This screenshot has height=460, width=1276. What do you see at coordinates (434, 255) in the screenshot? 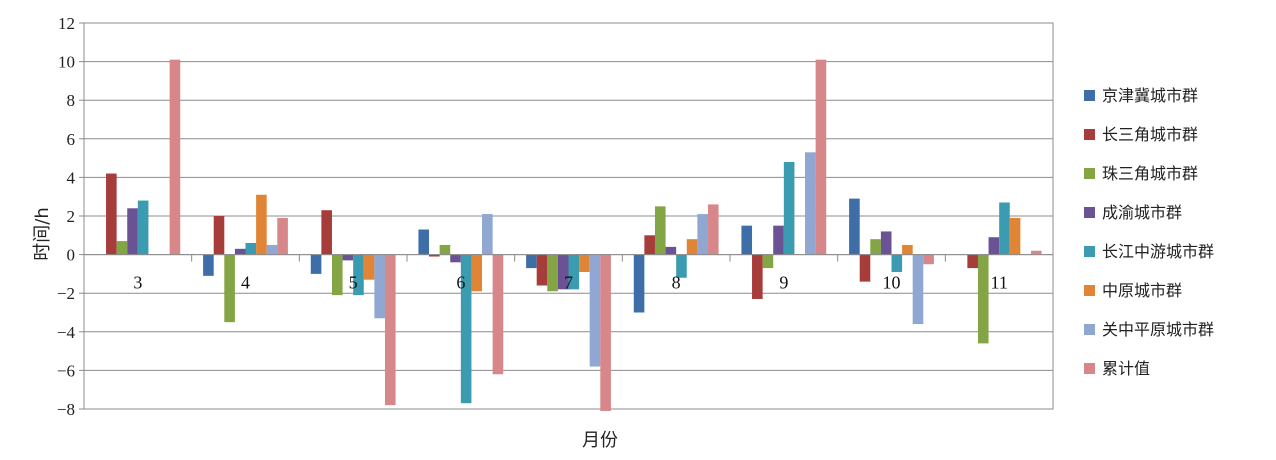
I see `bar-6-长三角城市群` at bounding box center [434, 255].